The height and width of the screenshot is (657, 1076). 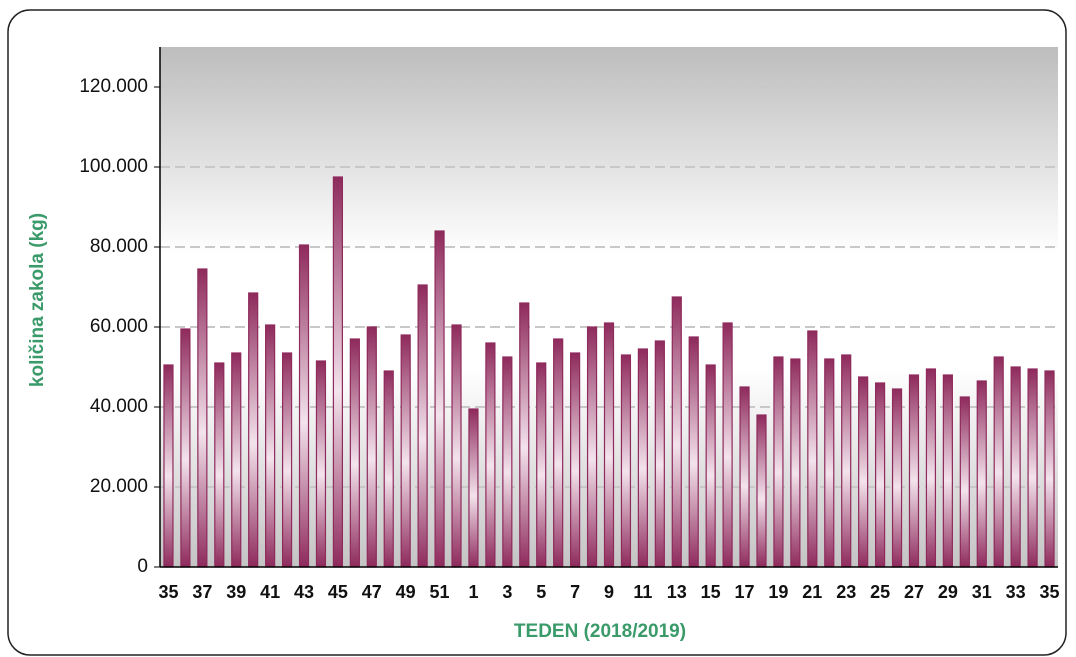 What do you see at coordinates (113, 166) in the screenshot?
I see `y-tick-label: 100.000` at bounding box center [113, 166].